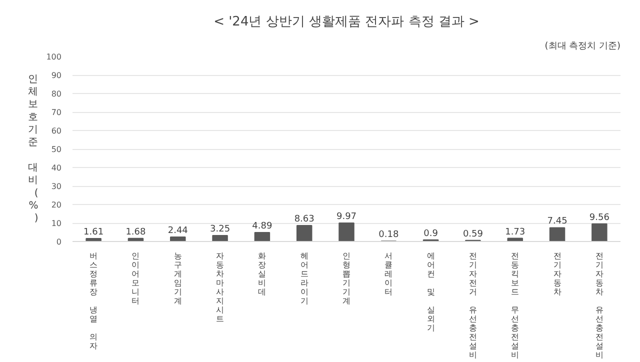 Image resolution: width=640 pixels, height=362 pixels. I want to click on data-label: 3.25, so click(220, 229).